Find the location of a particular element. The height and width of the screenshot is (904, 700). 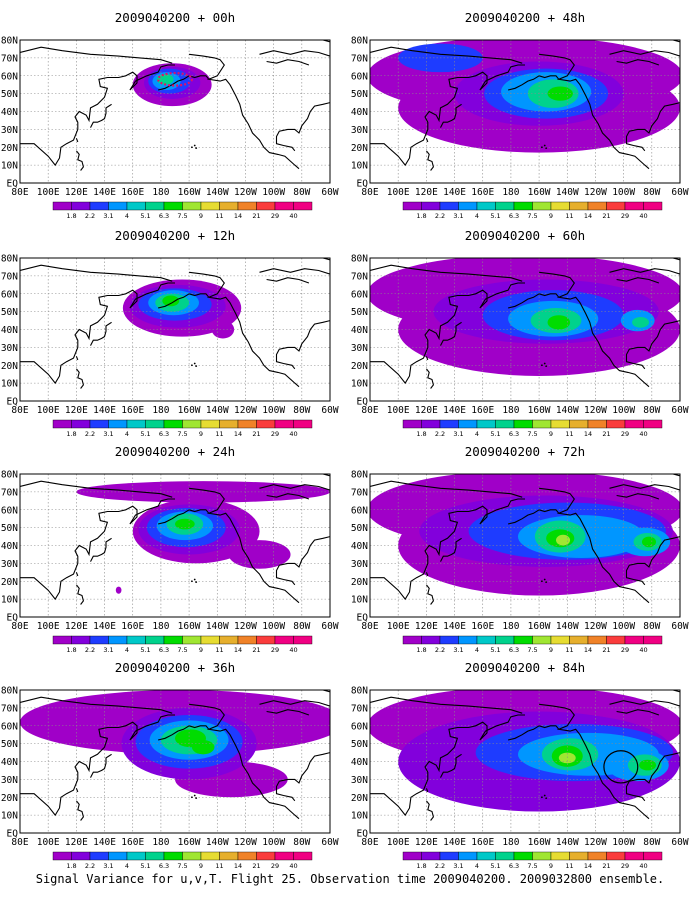

colorbar-label: 6.3 is located at coordinates (164, 216).